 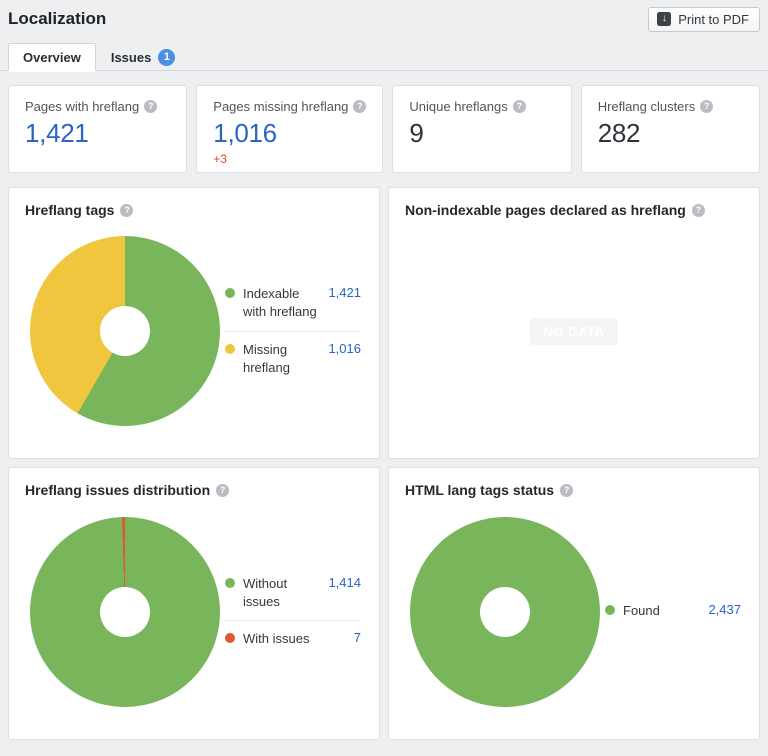 I want to click on chart-legend: Found 2,437, so click(x=674, y=611).